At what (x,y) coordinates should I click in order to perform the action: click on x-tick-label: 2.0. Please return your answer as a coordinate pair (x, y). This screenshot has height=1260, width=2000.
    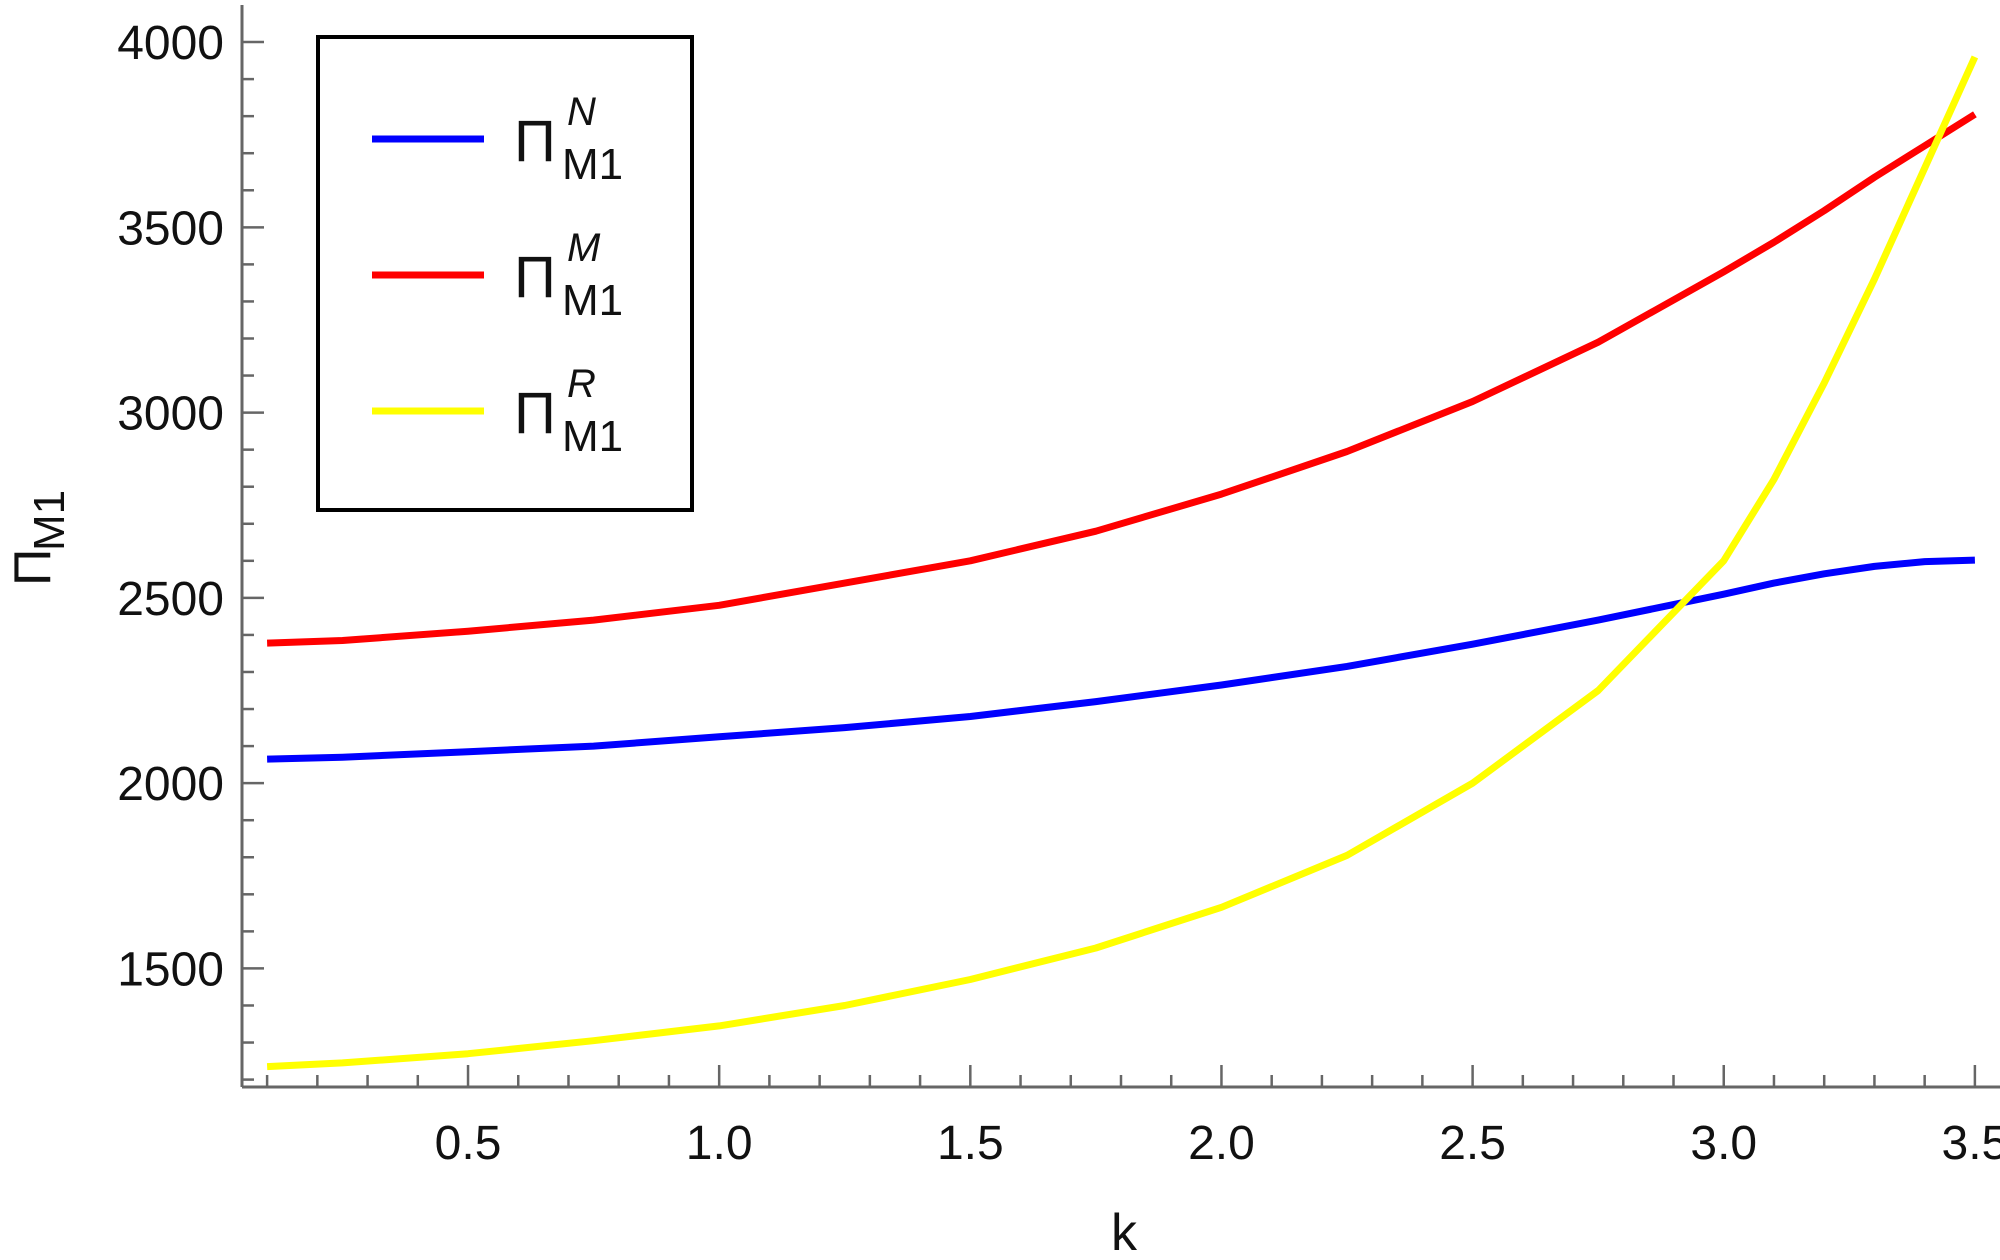
    Looking at the image, I should click on (1221, 1143).